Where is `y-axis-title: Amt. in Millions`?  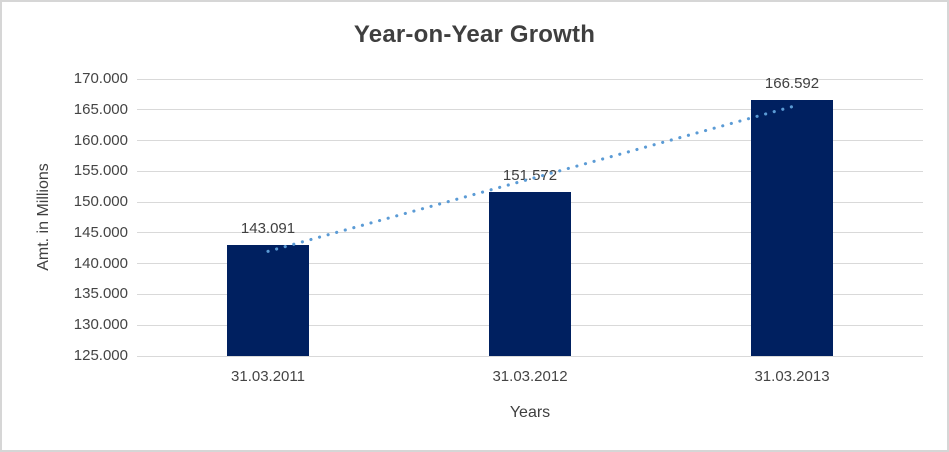 y-axis-title: Amt. in Millions is located at coordinates (43, 217).